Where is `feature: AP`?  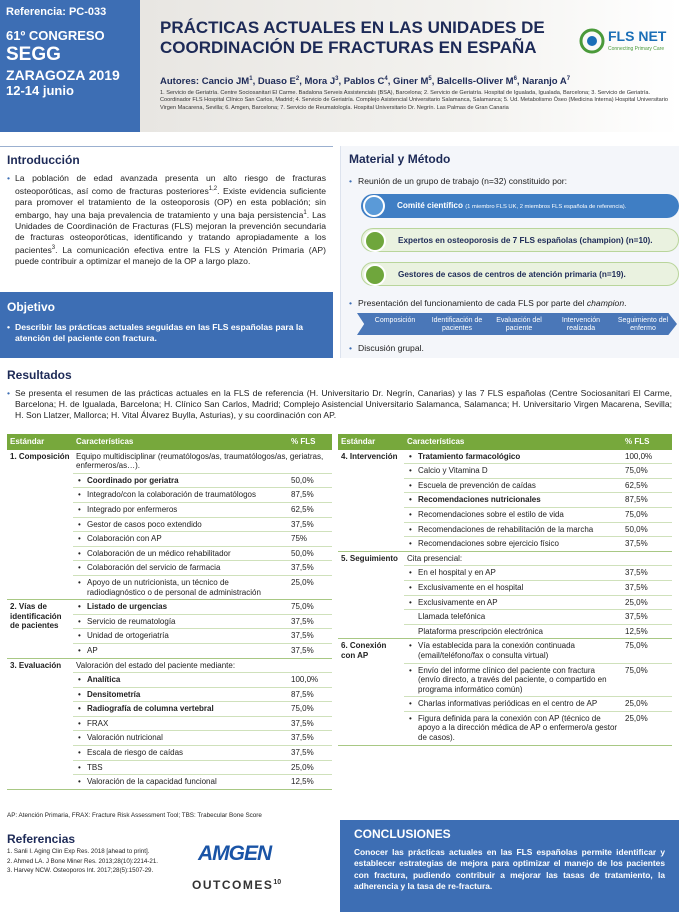
feature: AP is located at coordinates (180, 651).